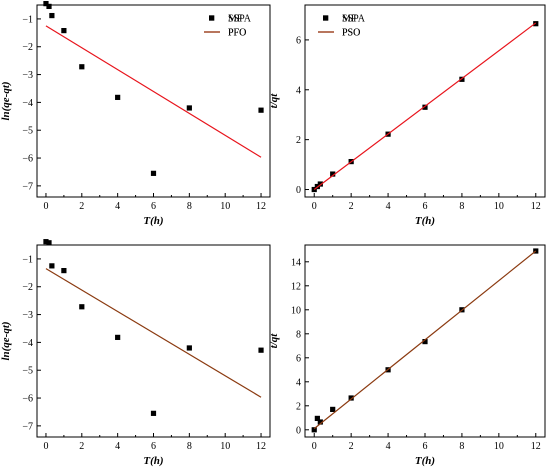 The width and height of the screenshot is (550, 476). What do you see at coordinates (351, 33) in the screenshot?
I see `legend-label: PSO` at bounding box center [351, 33].